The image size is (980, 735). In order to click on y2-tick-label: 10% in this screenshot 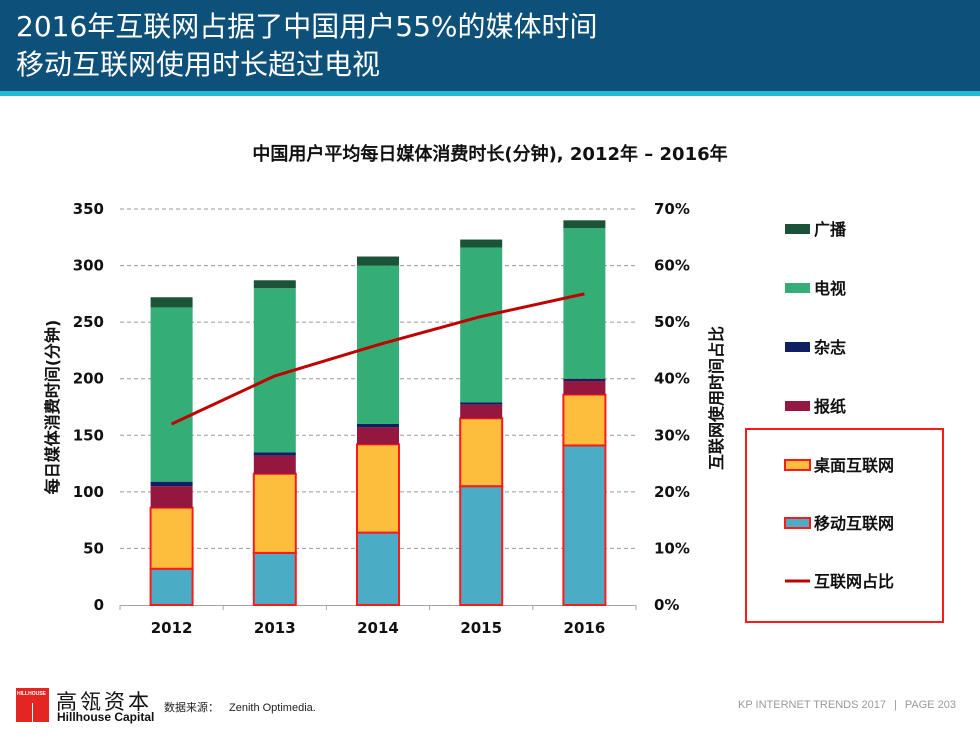, I will do `click(672, 548)`.